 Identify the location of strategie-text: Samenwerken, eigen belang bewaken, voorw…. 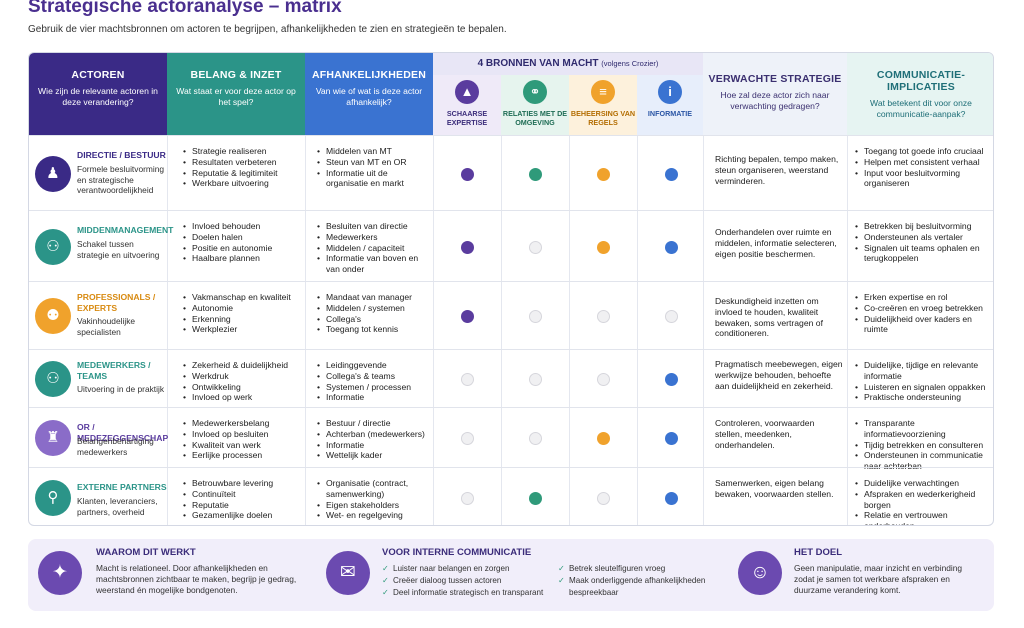
(774, 488).